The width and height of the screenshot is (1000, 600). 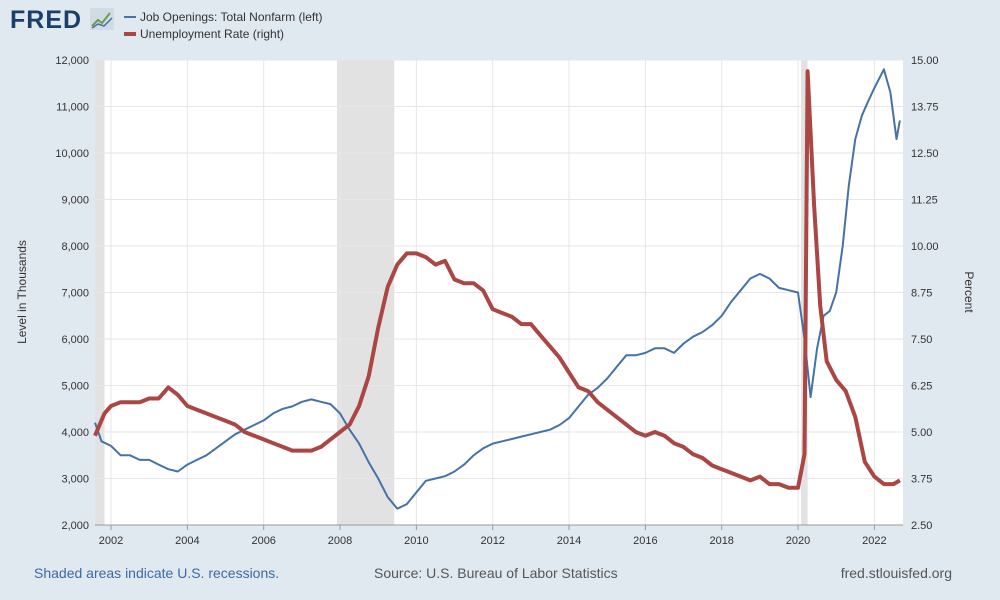 What do you see at coordinates (231, 16) in the screenshot?
I see `legend-label-job-openings: Job Openings: Total Nonfarm (left)` at bounding box center [231, 16].